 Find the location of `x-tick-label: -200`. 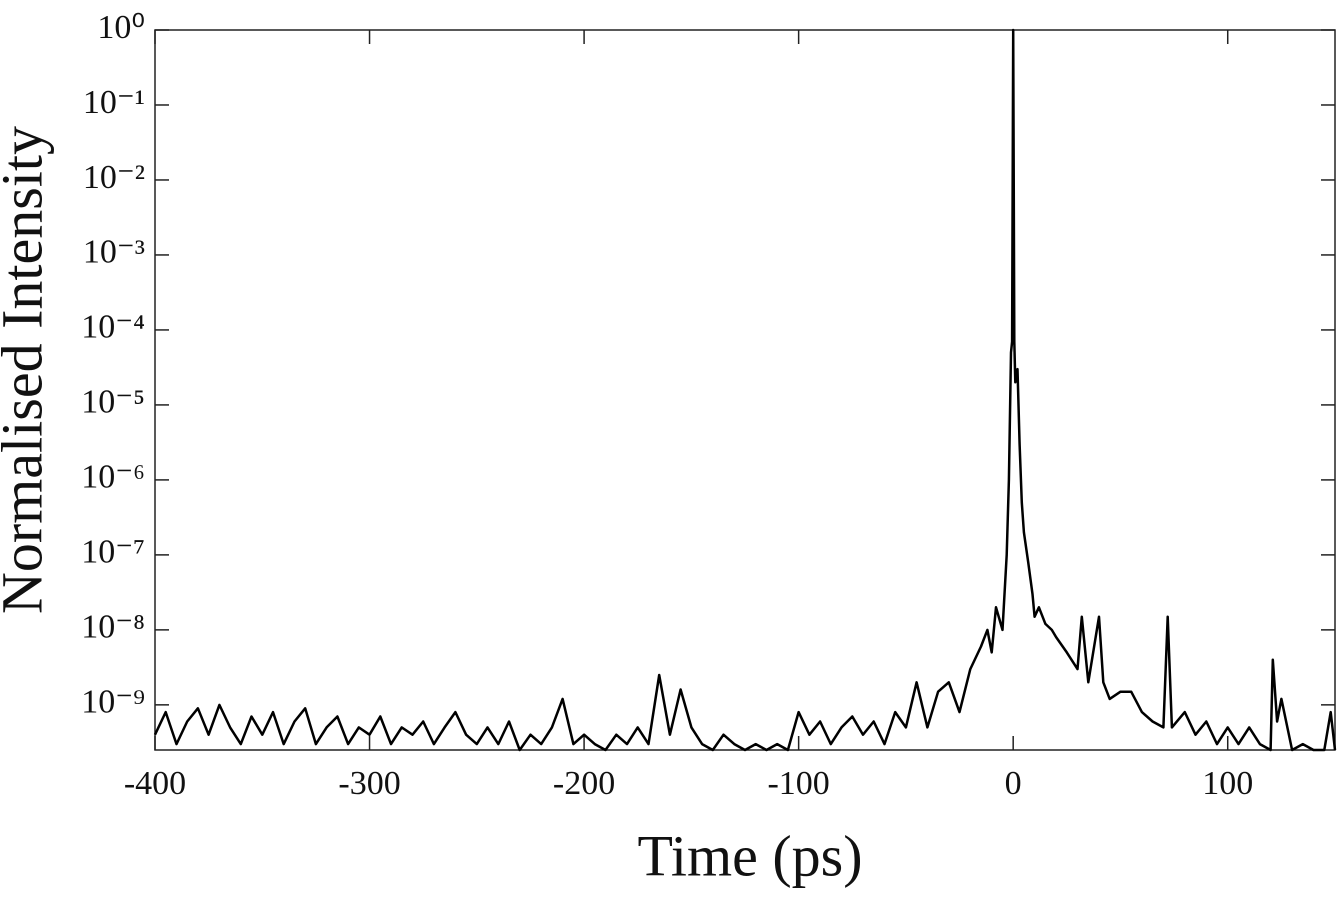

x-tick-label: -200 is located at coordinates (584, 783).